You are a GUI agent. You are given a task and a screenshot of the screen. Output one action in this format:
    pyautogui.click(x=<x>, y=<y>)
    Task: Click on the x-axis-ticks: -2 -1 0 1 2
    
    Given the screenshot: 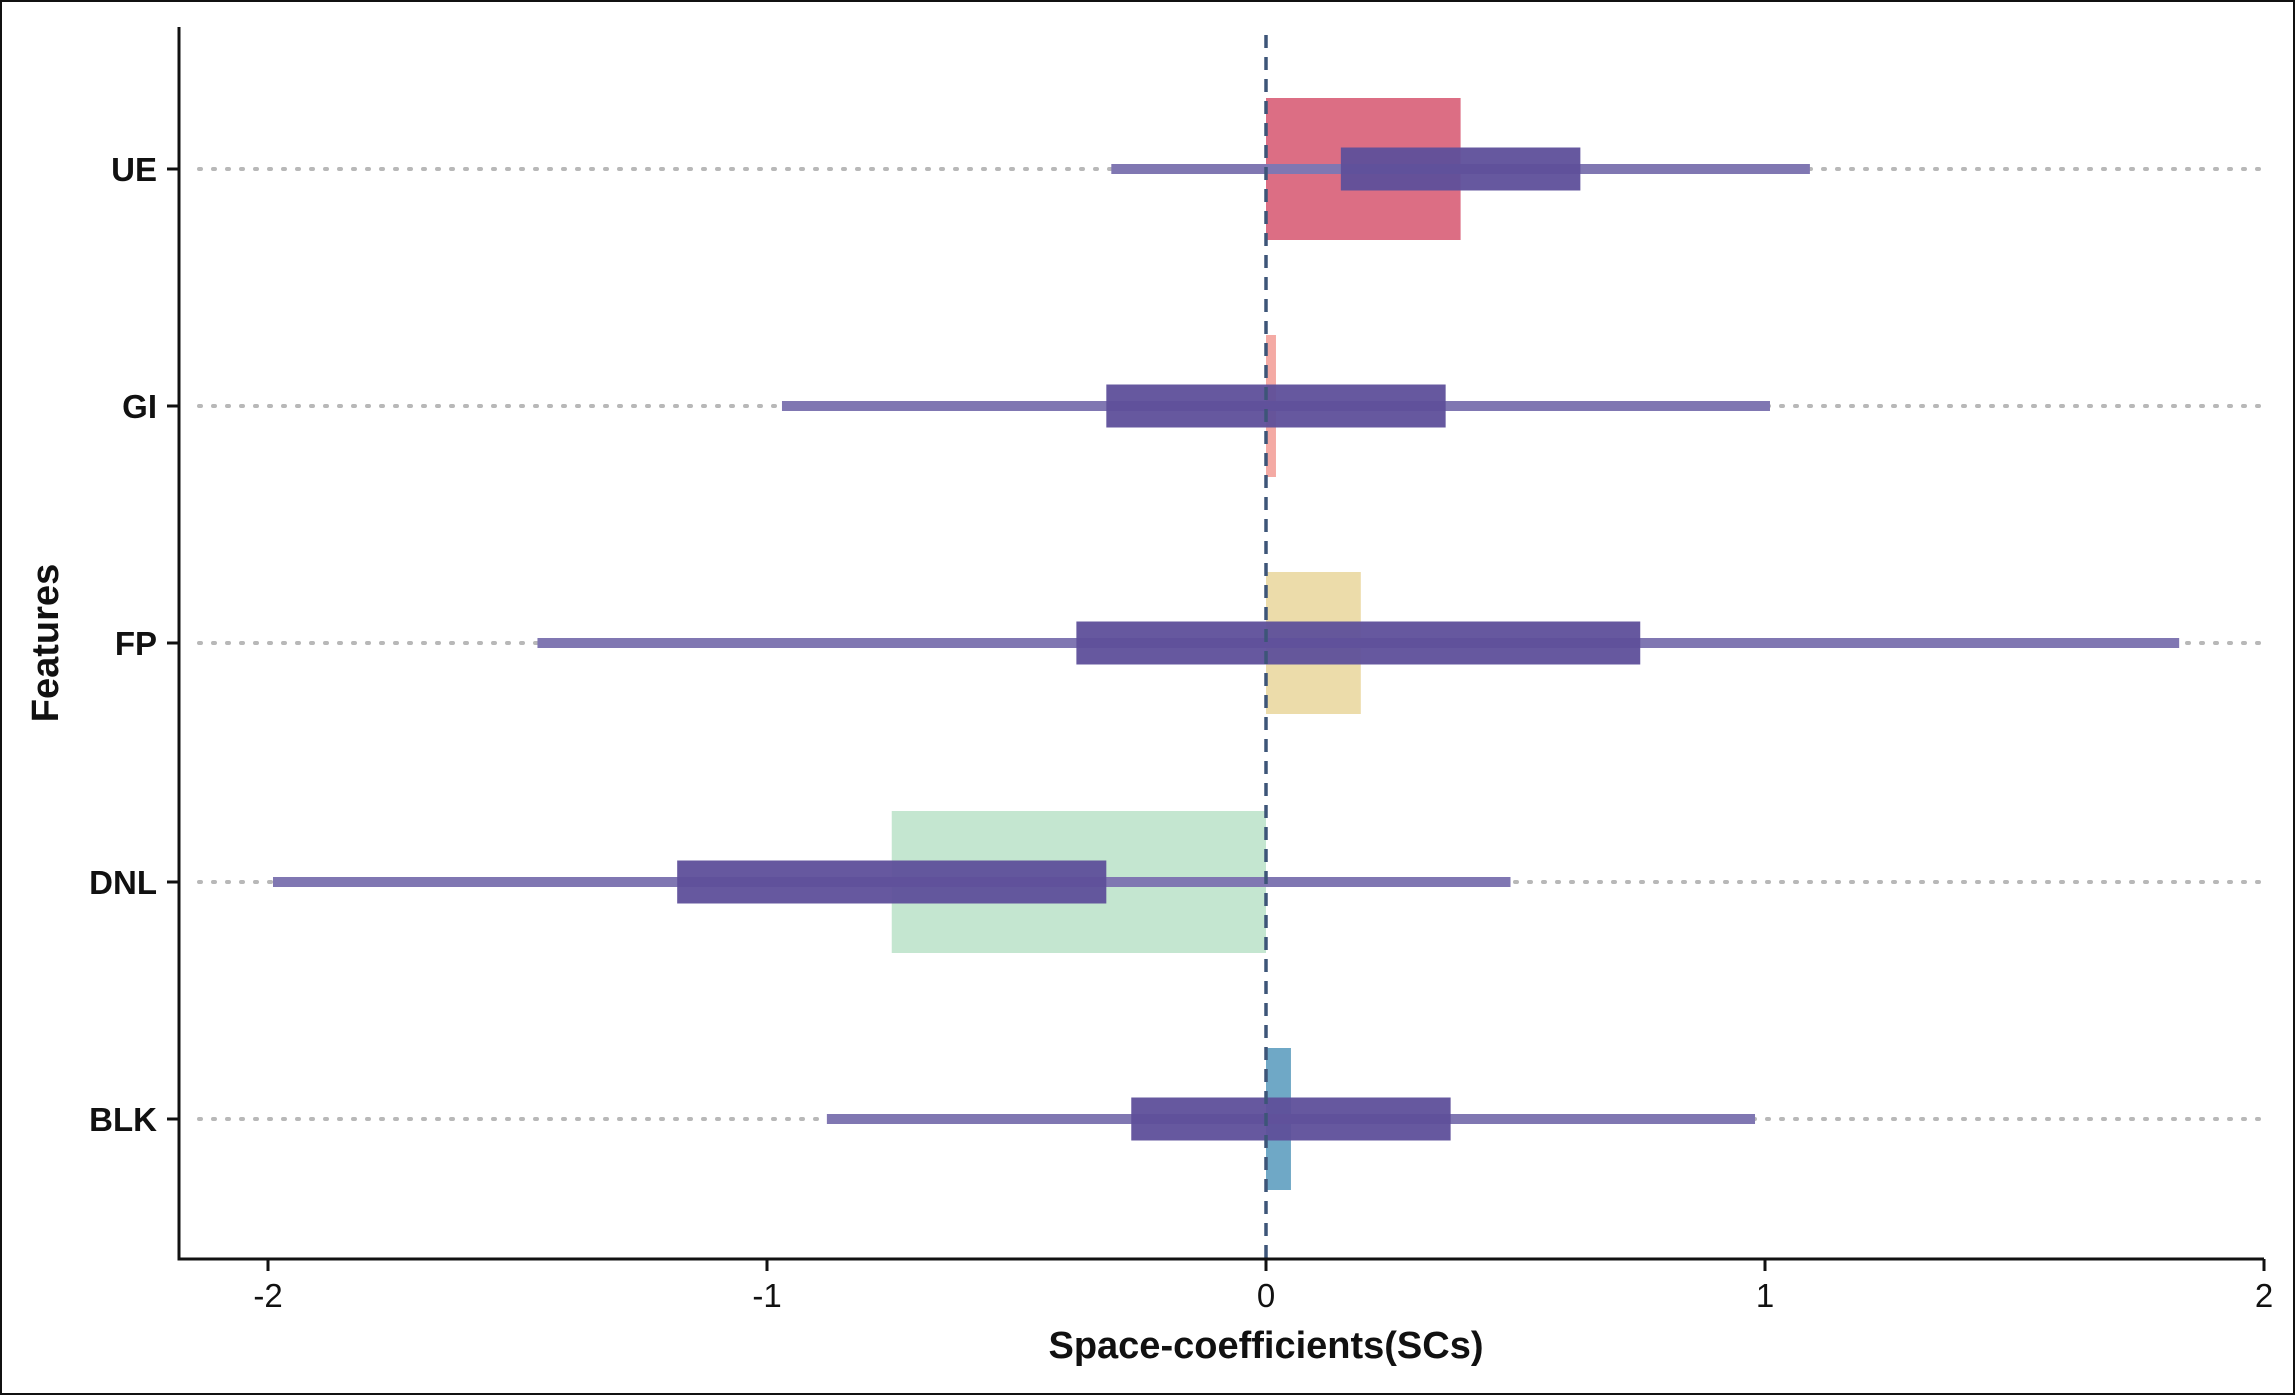 What is the action you would take?
    pyautogui.click(x=1263, y=1286)
    